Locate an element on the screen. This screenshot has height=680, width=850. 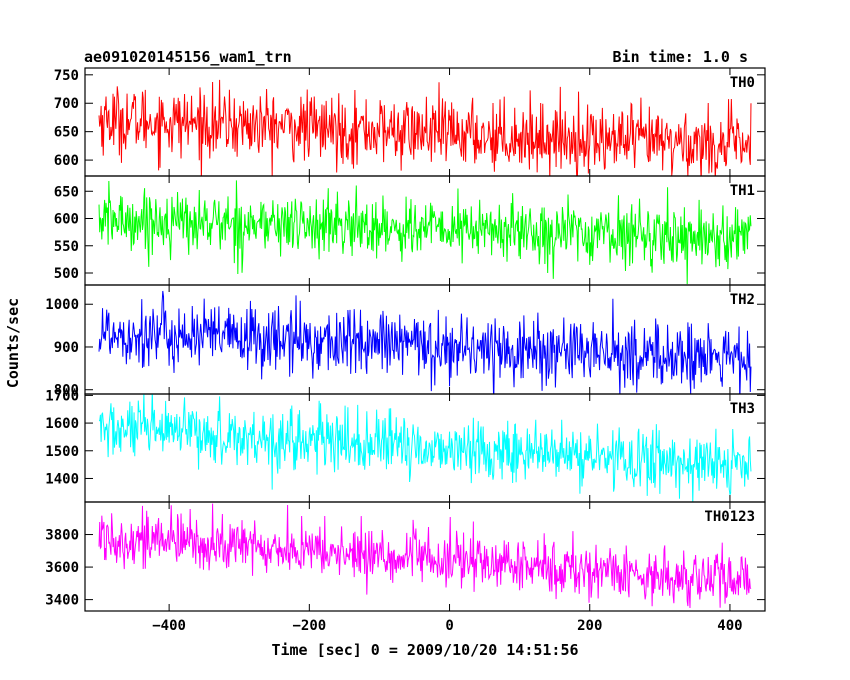
series-line-th3 is located at coordinates (425, 448).